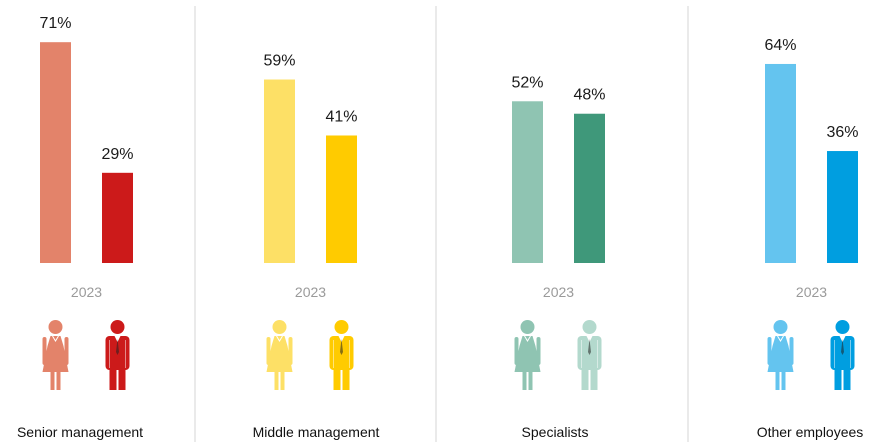 This screenshot has height=442, width=874. I want to click on bar-value-label: 41%, so click(341, 116).